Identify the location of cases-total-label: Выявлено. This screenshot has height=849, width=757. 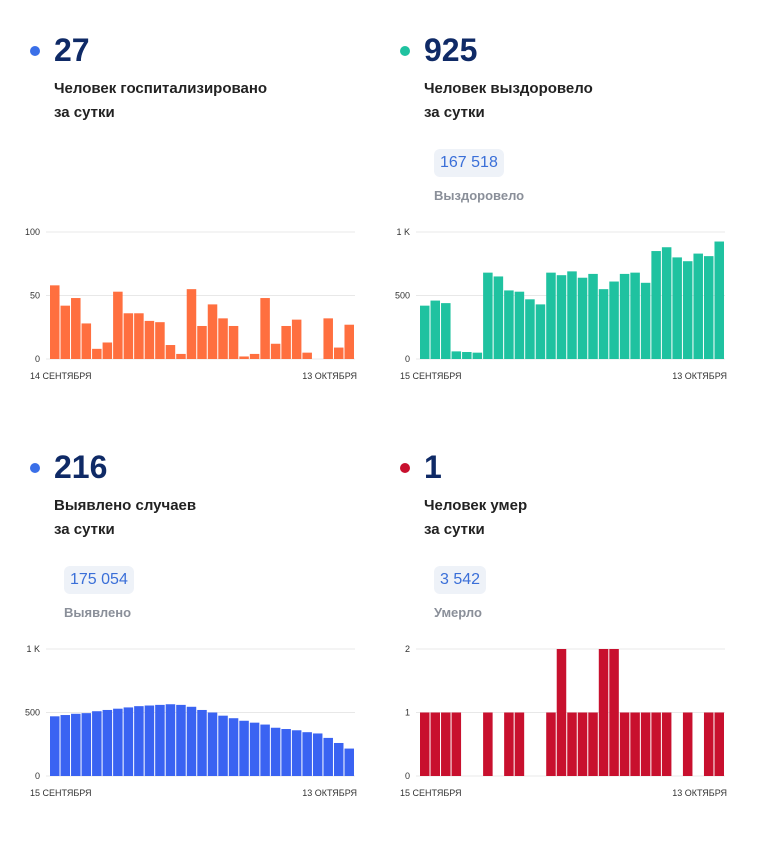
(98, 612).